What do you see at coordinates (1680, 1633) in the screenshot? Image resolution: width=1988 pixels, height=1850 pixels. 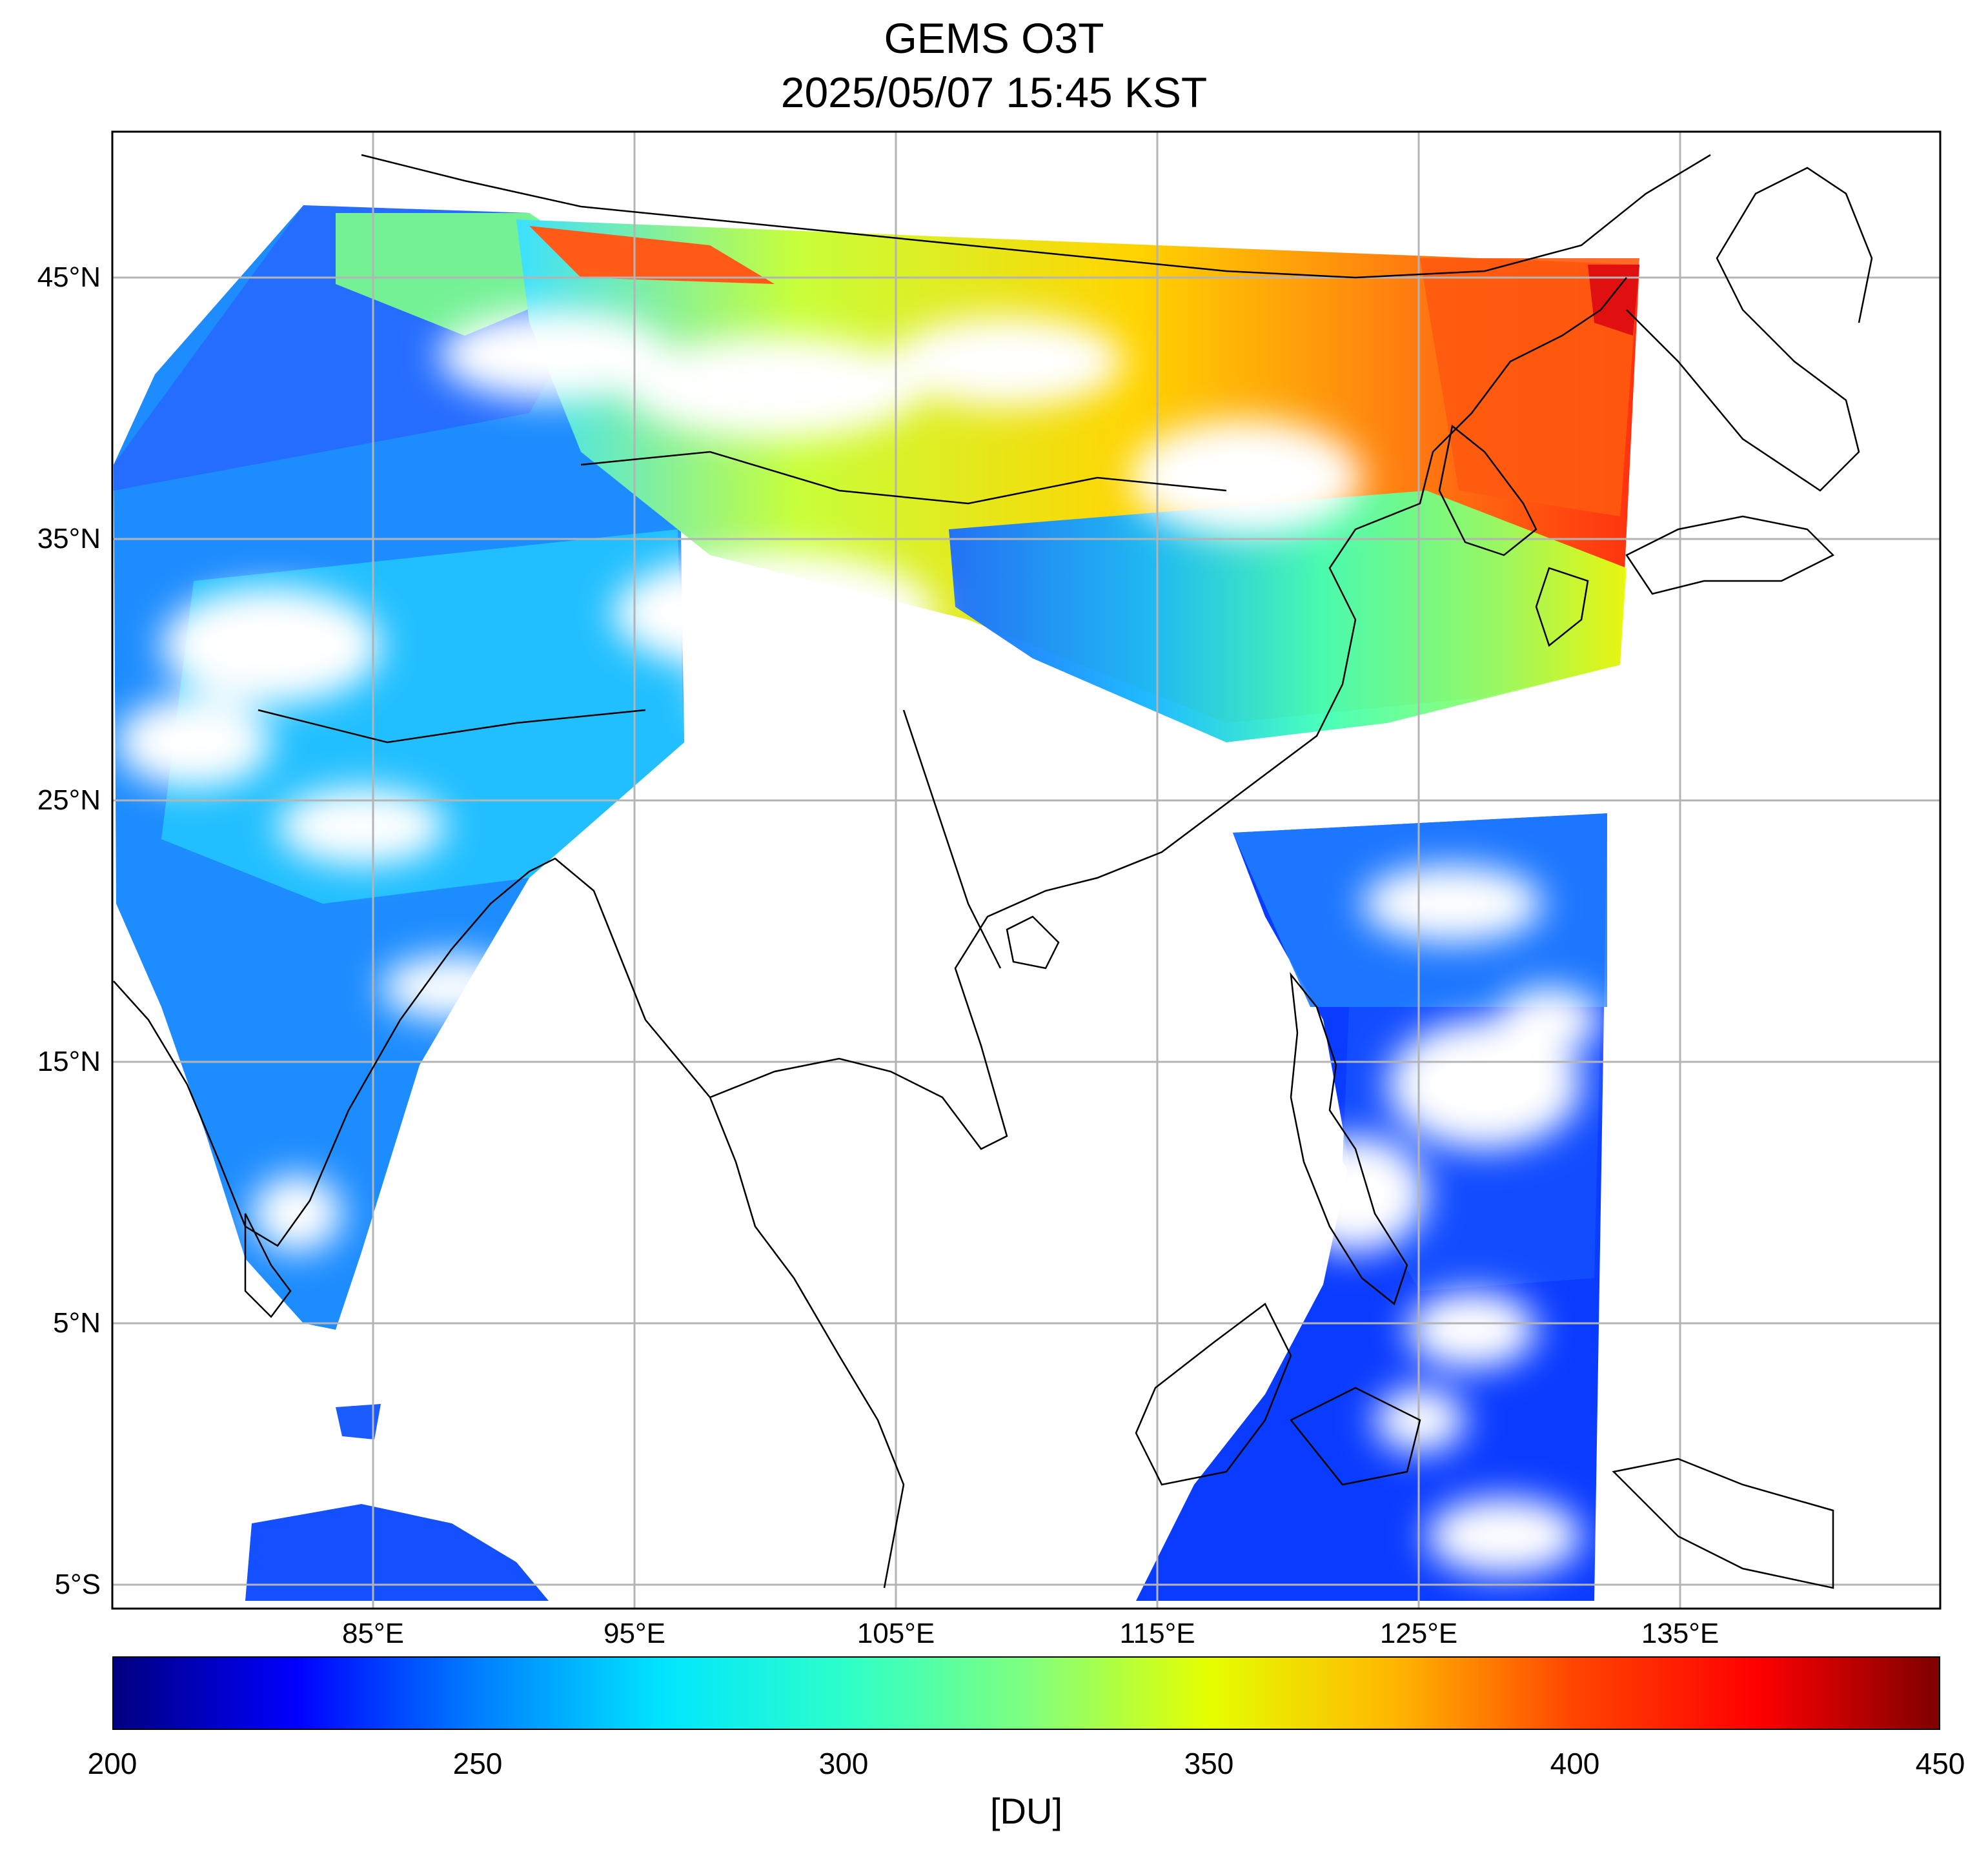 I see `lon-label-135e: 135°E` at bounding box center [1680, 1633].